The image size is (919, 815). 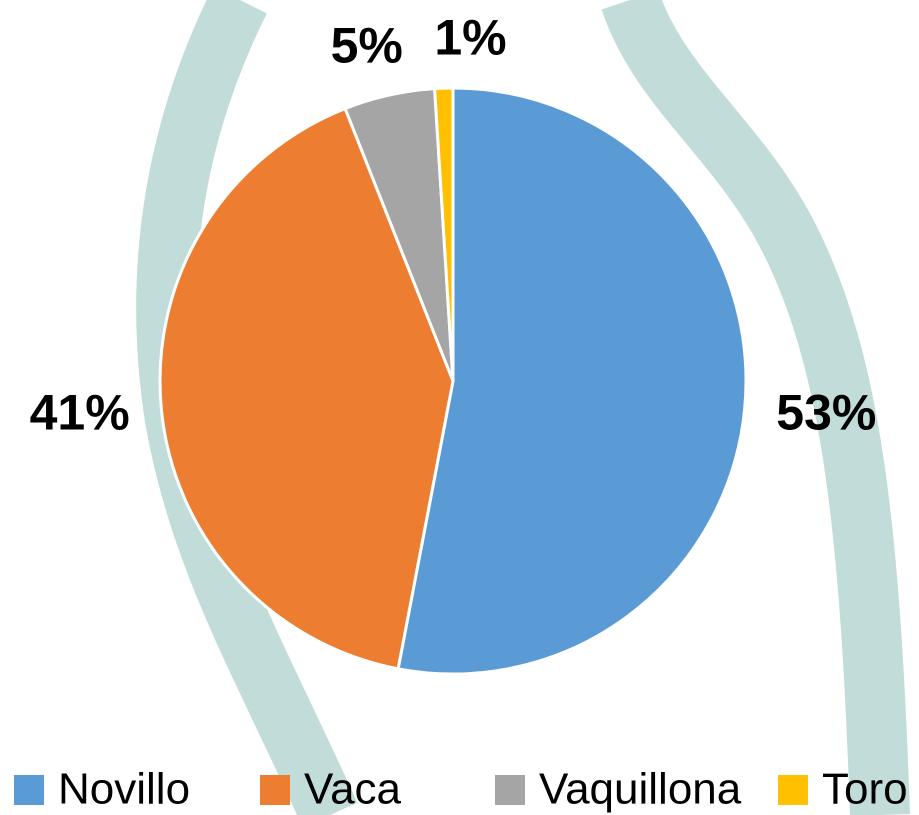 What do you see at coordinates (826, 412) in the screenshot?
I see `data-label: 53%` at bounding box center [826, 412].